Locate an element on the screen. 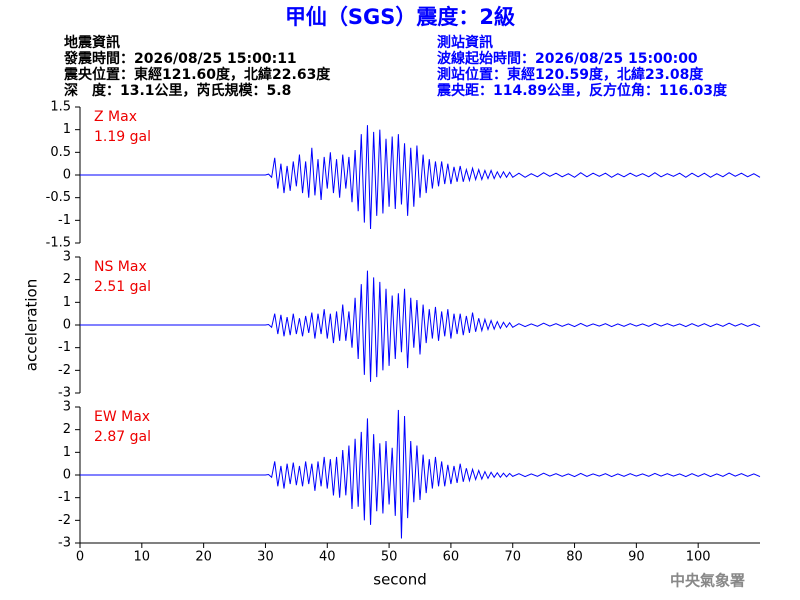  header-right: 波線起始時間：2026/08/25 15:00:00 is located at coordinates (567, 58).